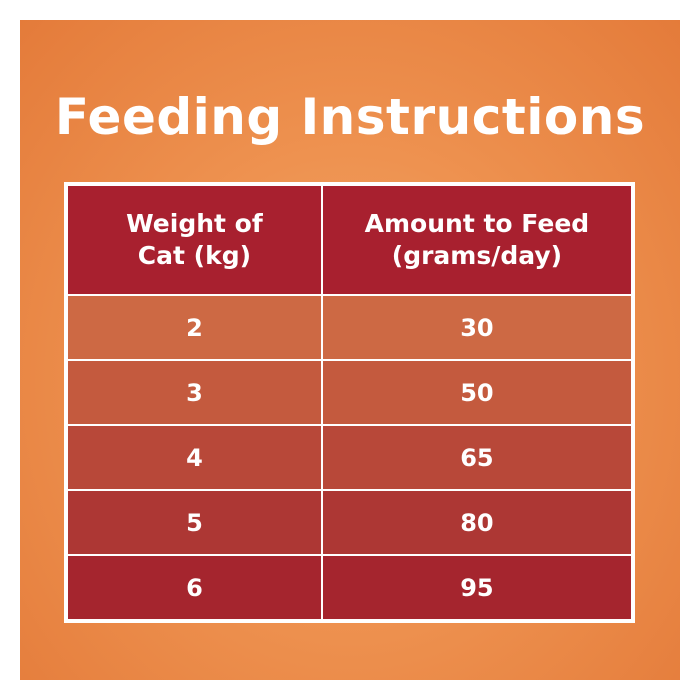 Image resolution: width=700 pixels, height=700 pixels. What do you see at coordinates (194, 392) in the screenshot?
I see `weight-cell: 3` at bounding box center [194, 392].